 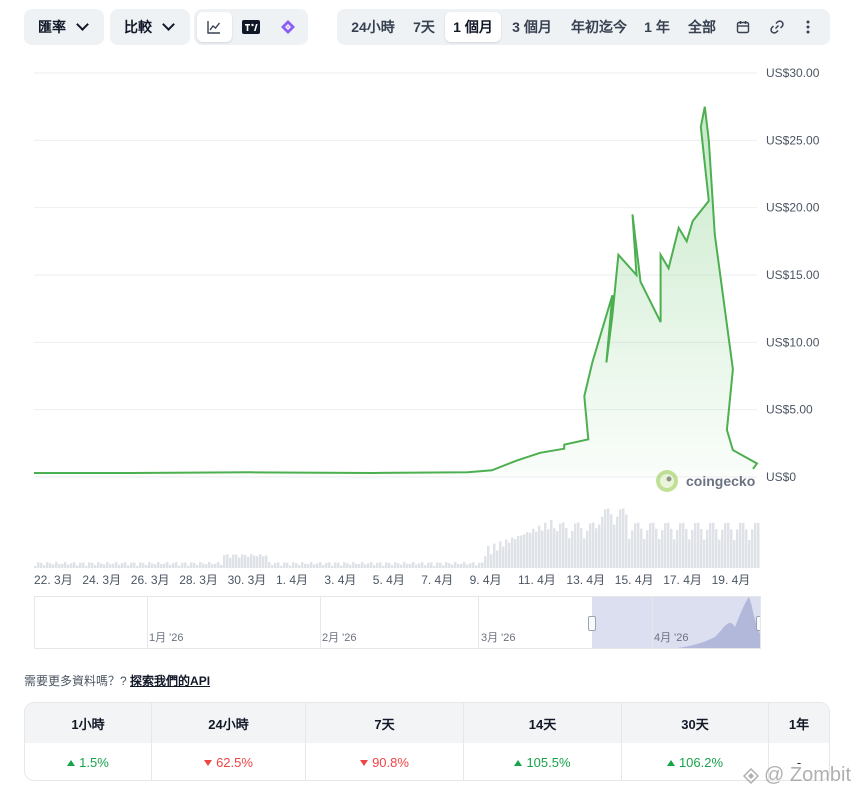 What do you see at coordinates (150, 27) in the screenshot?
I see `compare-dropdown: 比較` at bounding box center [150, 27].